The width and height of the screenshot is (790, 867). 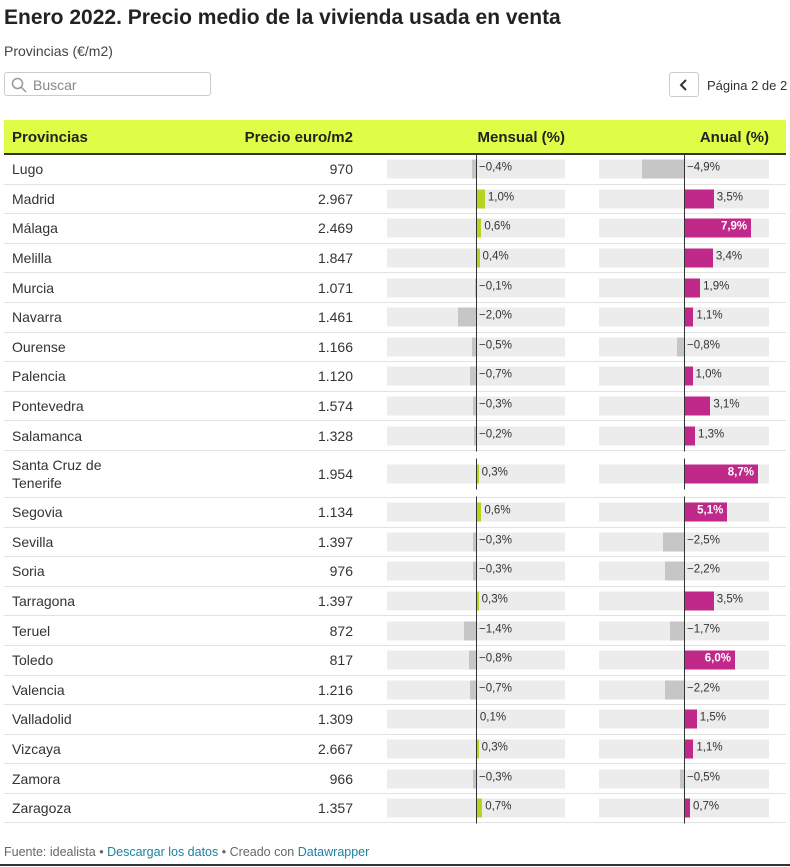 What do you see at coordinates (395, 779) in the screenshot?
I see `table-row: Zamora 966 −0,3% −0,5%` at bounding box center [395, 779].